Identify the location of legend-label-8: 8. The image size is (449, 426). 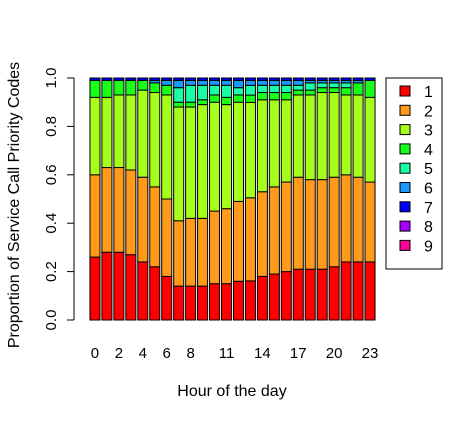
(428, 227).